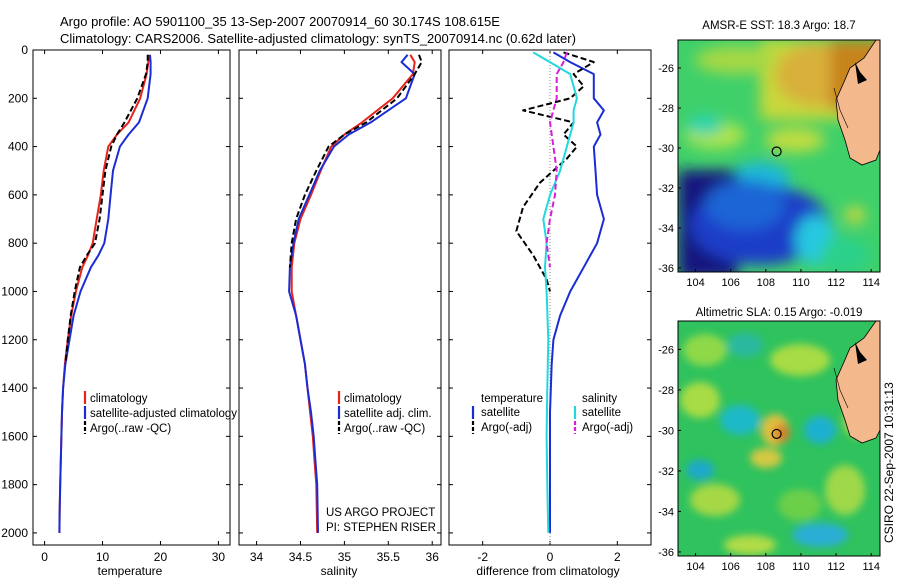 The image size is (900, 580). Describe the element at coordinates (339, 571) in the screenshot. I see `salinity-xlabel: salinity` at that location.